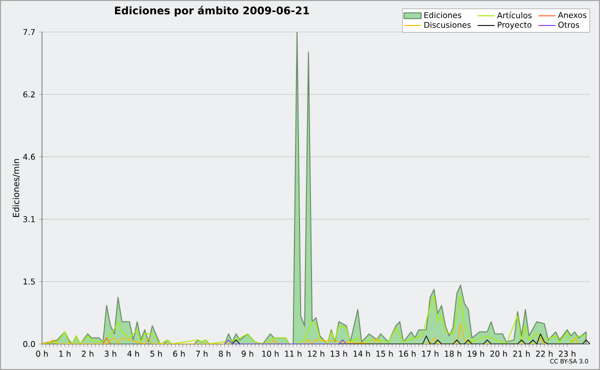 The width and height of the screenshot is (600, 370). Describe the element at coordinates (316, 353) in the screenshot. I see `x-tick-label: 12 h` at that location.